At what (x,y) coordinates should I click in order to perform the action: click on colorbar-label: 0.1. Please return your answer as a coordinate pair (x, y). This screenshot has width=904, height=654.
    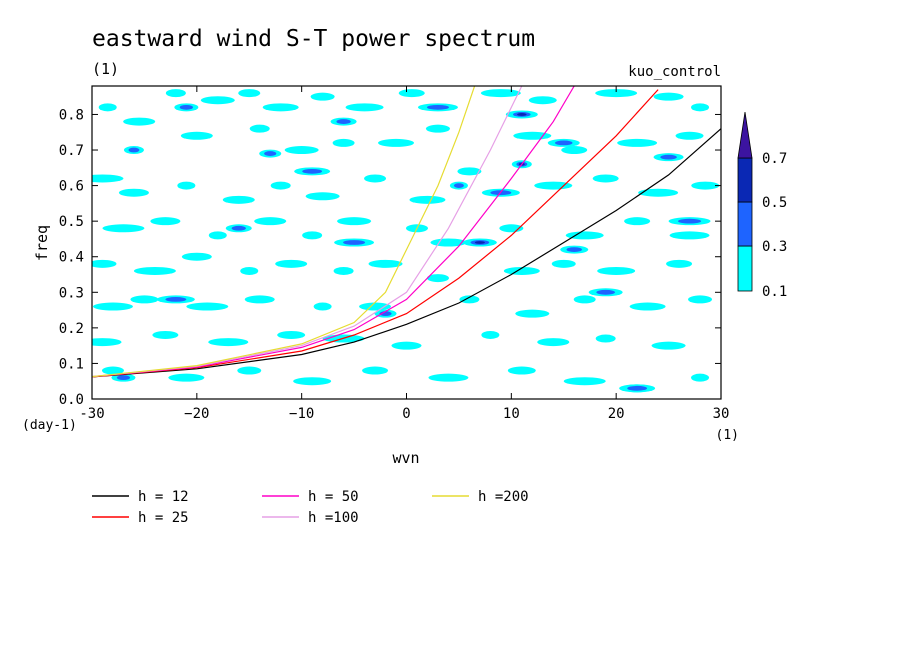
    Looking at the image, I should click on (774, 292).